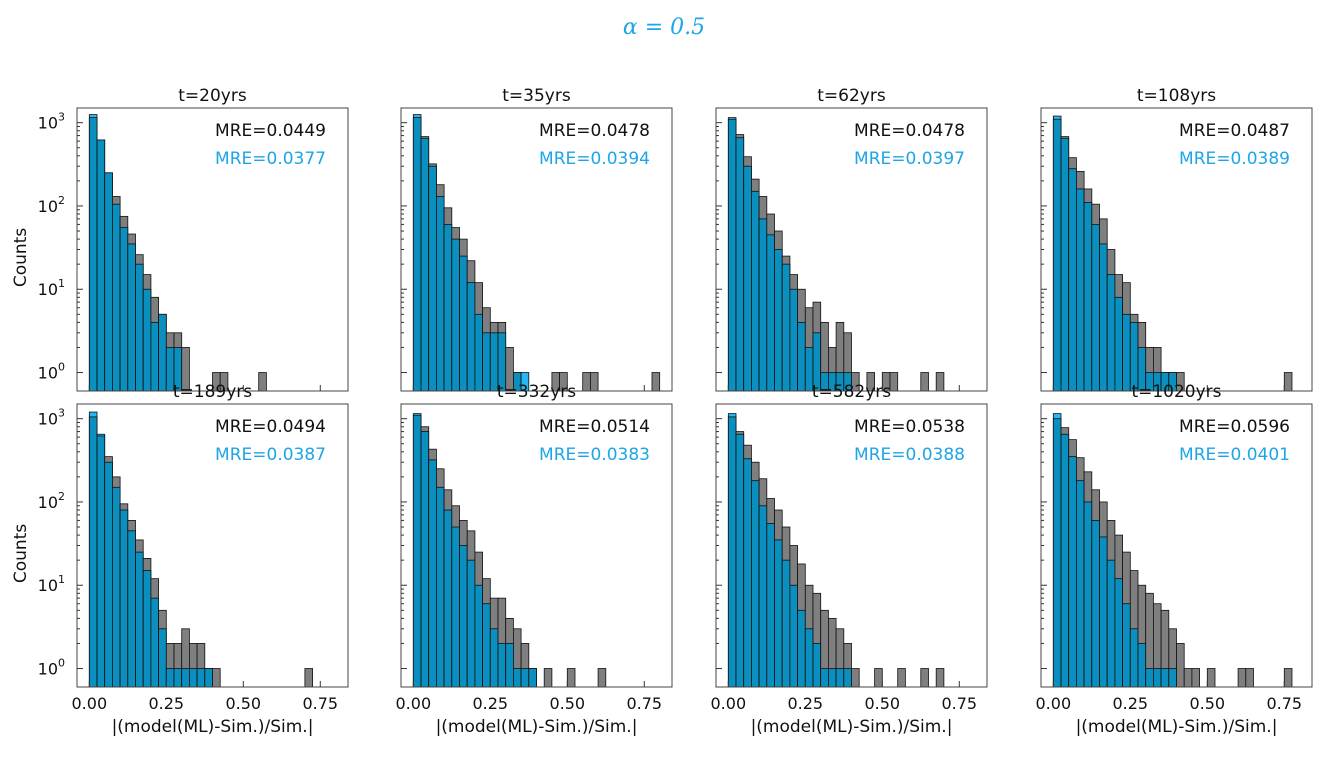 This screenshot has height=759, width=1329. What do you see at coordinates (51, 122) in the screenshot?
I see `y-tick-label: 10³` at bounding box center [51, 122].